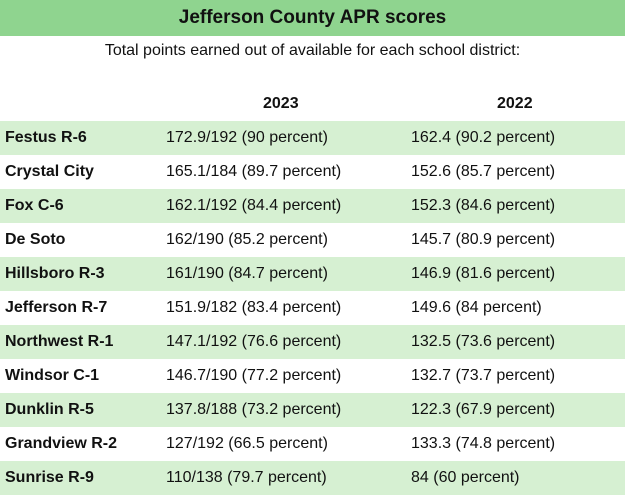 This screenshot has width=625, height=500. I want to click on score-2022: 122.3 (67.9 percent), so click(483, 409).